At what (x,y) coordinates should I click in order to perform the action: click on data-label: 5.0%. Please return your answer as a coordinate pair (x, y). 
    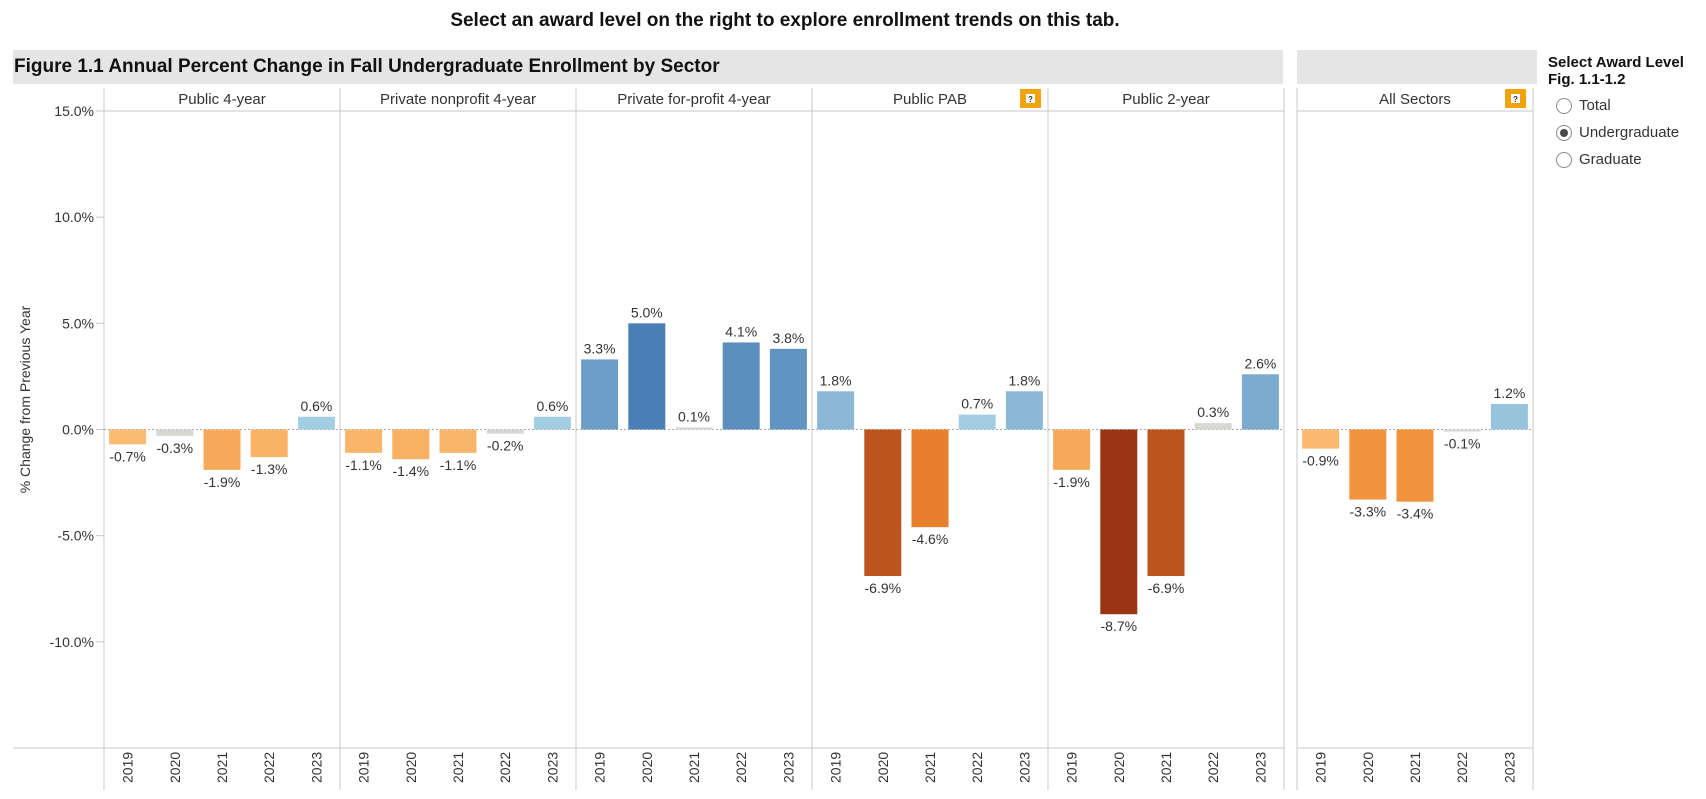
    Looking at the image, I should click on (647, 312).